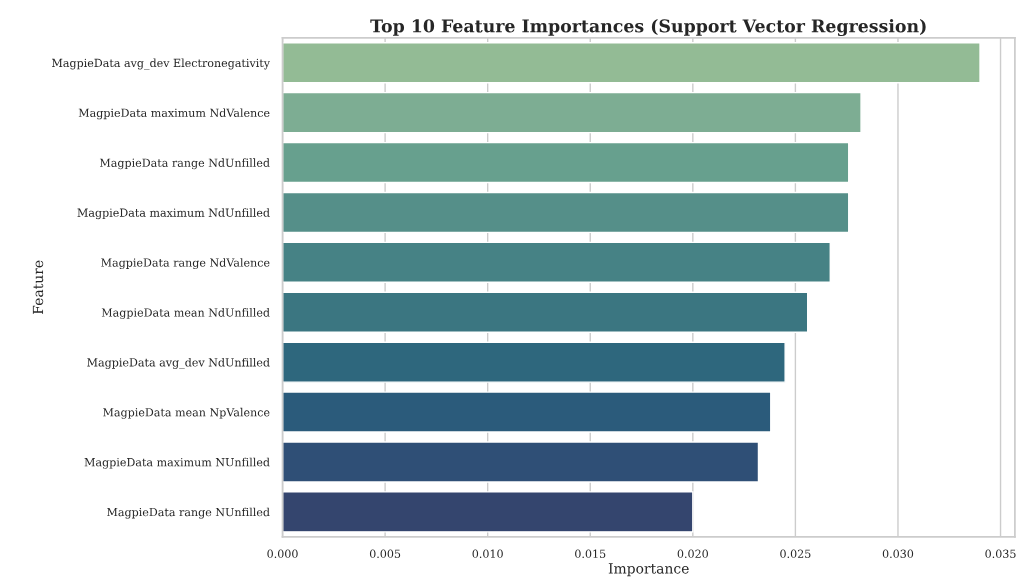 The width and height of the screenshot is (1020, 581). I want to click on y-tick-label: MagpieData avg_dev Electronegativity, so click(161, 64).